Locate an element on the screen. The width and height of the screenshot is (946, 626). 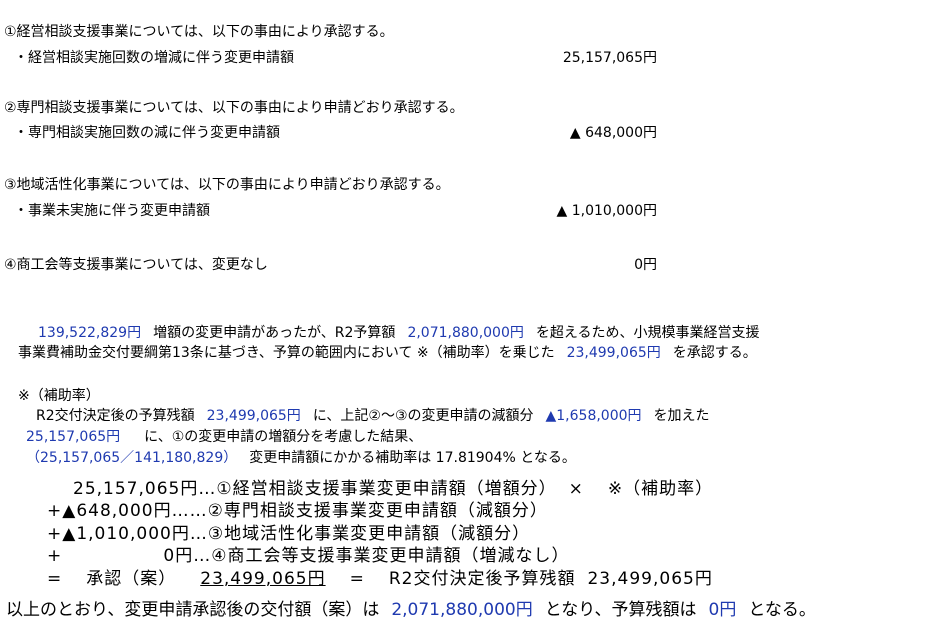
section-heading: ③地域活性化事業については、以下の事由により申請どおり承認する。 is located at coordinates (227, 185).